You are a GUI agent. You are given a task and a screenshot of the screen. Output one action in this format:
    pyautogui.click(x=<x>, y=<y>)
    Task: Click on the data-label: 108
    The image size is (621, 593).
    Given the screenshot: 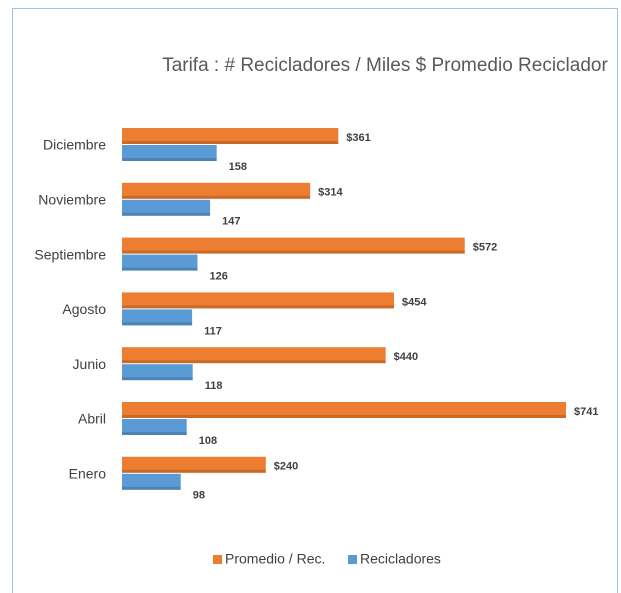 What is the action you would take?
    pyautogui.click(x=208, y=441)
    